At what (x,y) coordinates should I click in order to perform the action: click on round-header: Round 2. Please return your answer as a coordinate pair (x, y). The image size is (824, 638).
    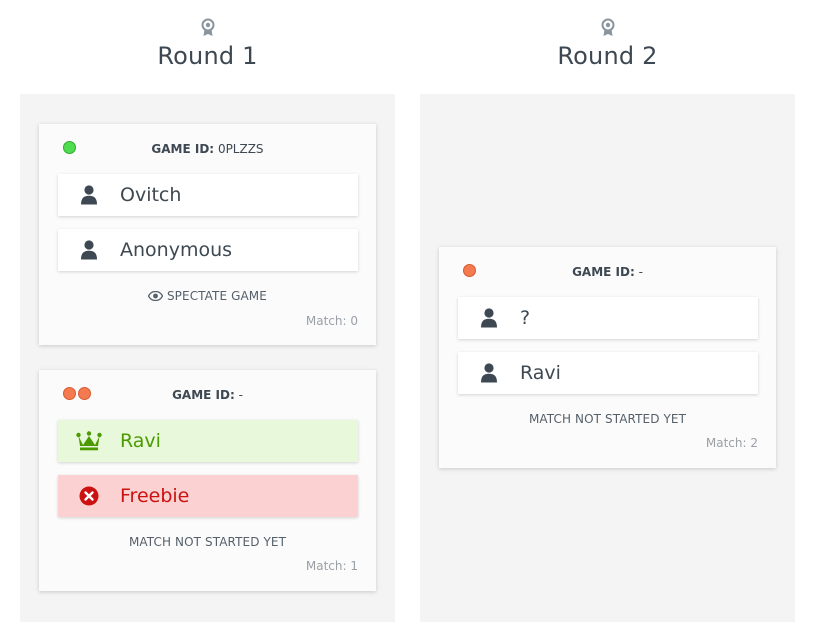
    Looking at the image, I should click on (607, 49).